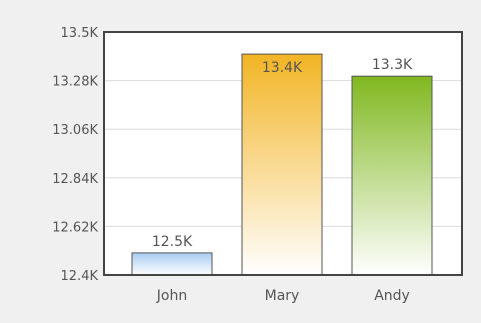  I want to click on x-axis-categories: John Mary Andy, so click(283, 296).